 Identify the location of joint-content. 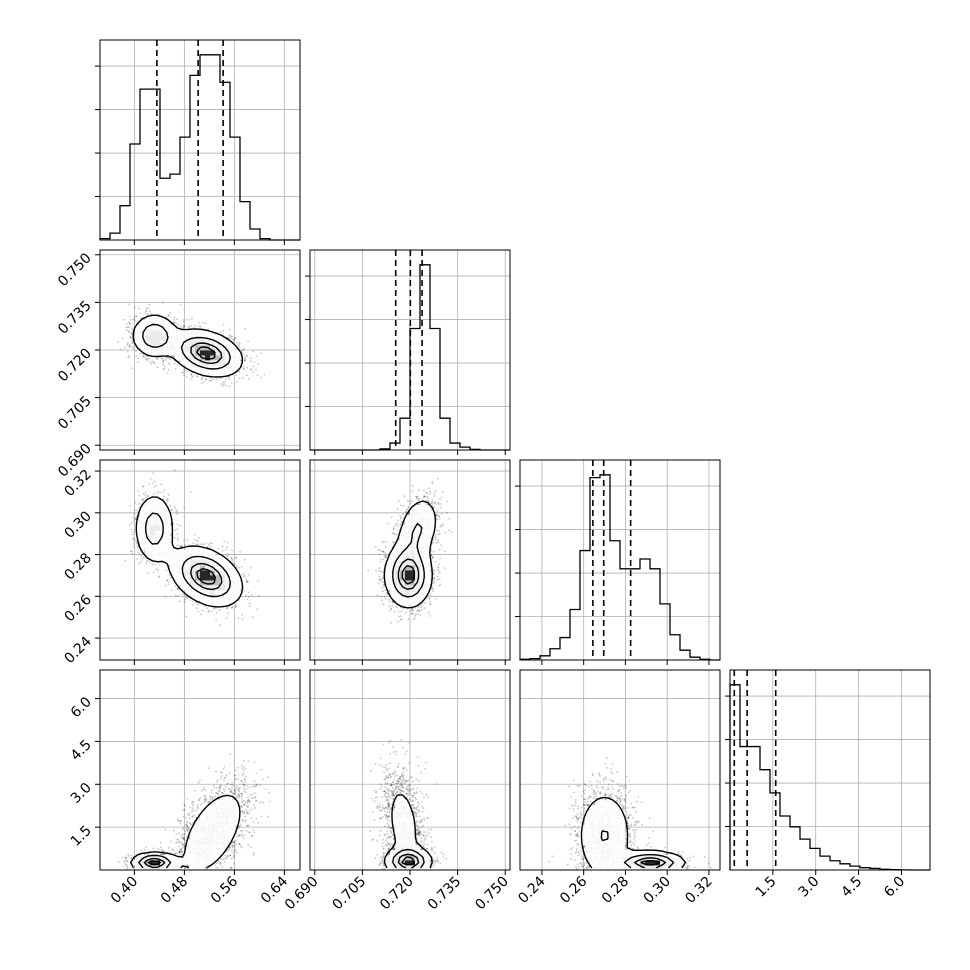
(200, 560).